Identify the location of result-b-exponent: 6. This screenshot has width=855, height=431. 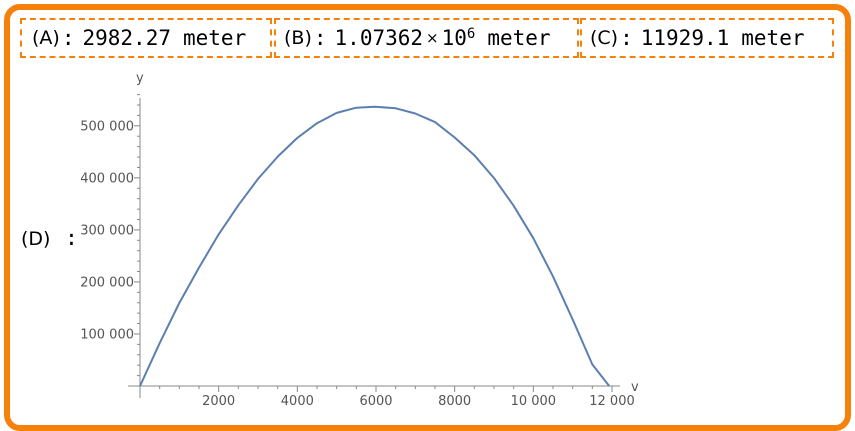
(471, 34).